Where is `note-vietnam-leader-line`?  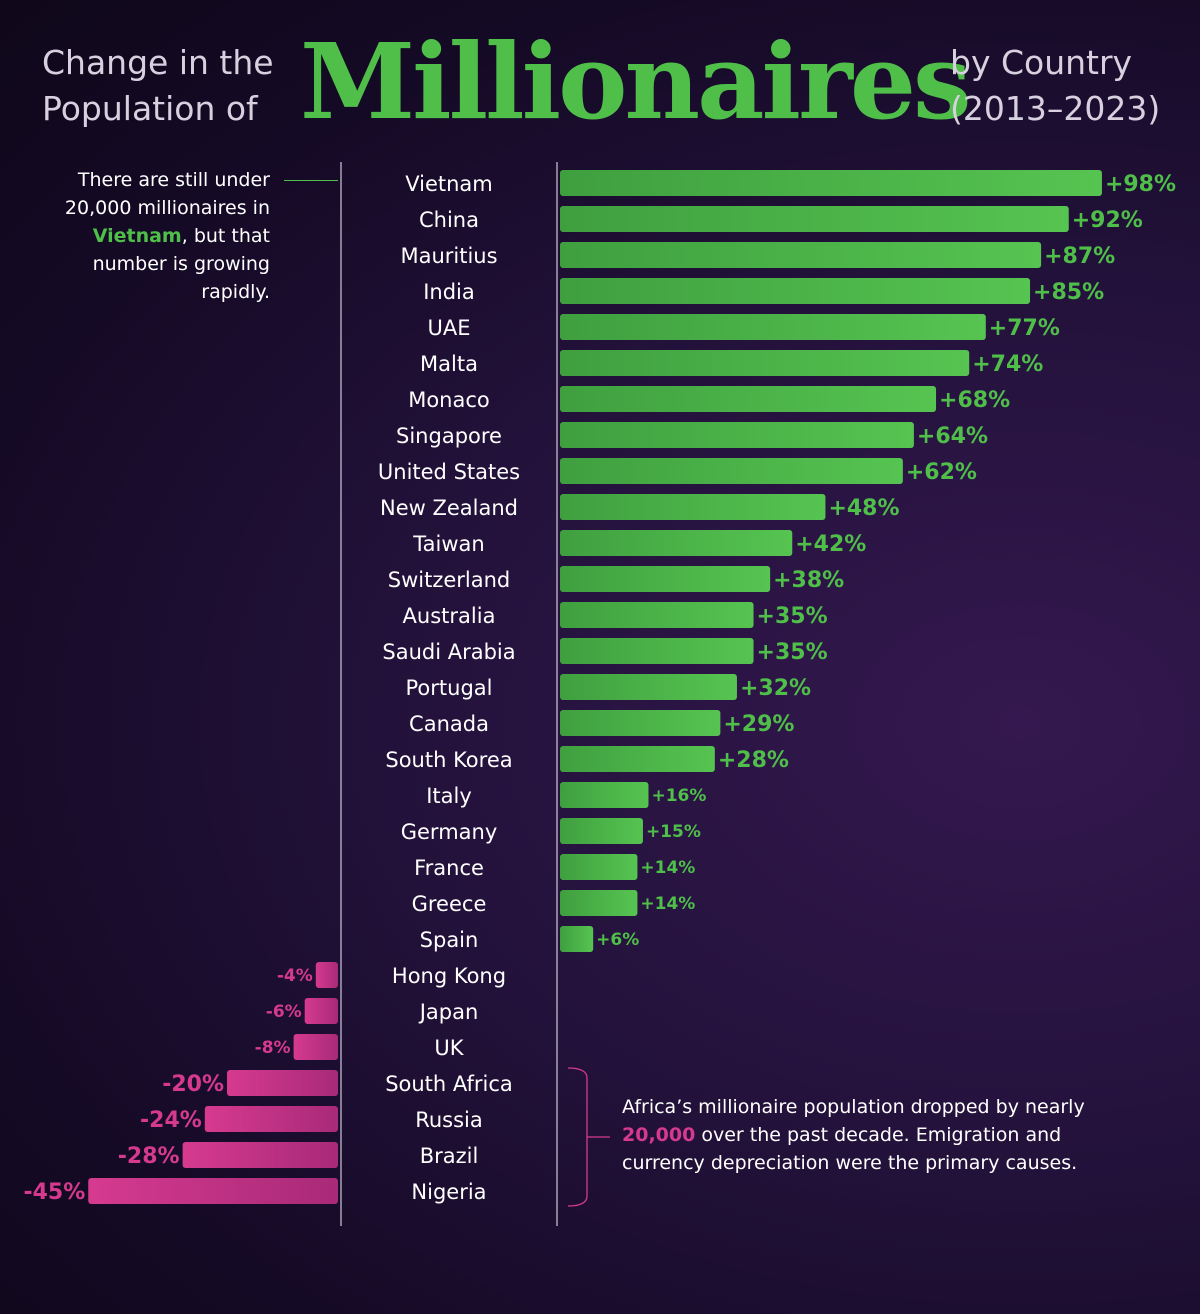
note-vietnam-leader-line is located at coordinates (311, 180).